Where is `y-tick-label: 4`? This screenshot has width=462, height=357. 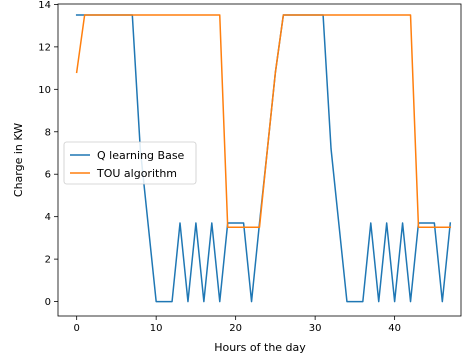 y-tick-label: 4 is located at coordinates (48, 217).